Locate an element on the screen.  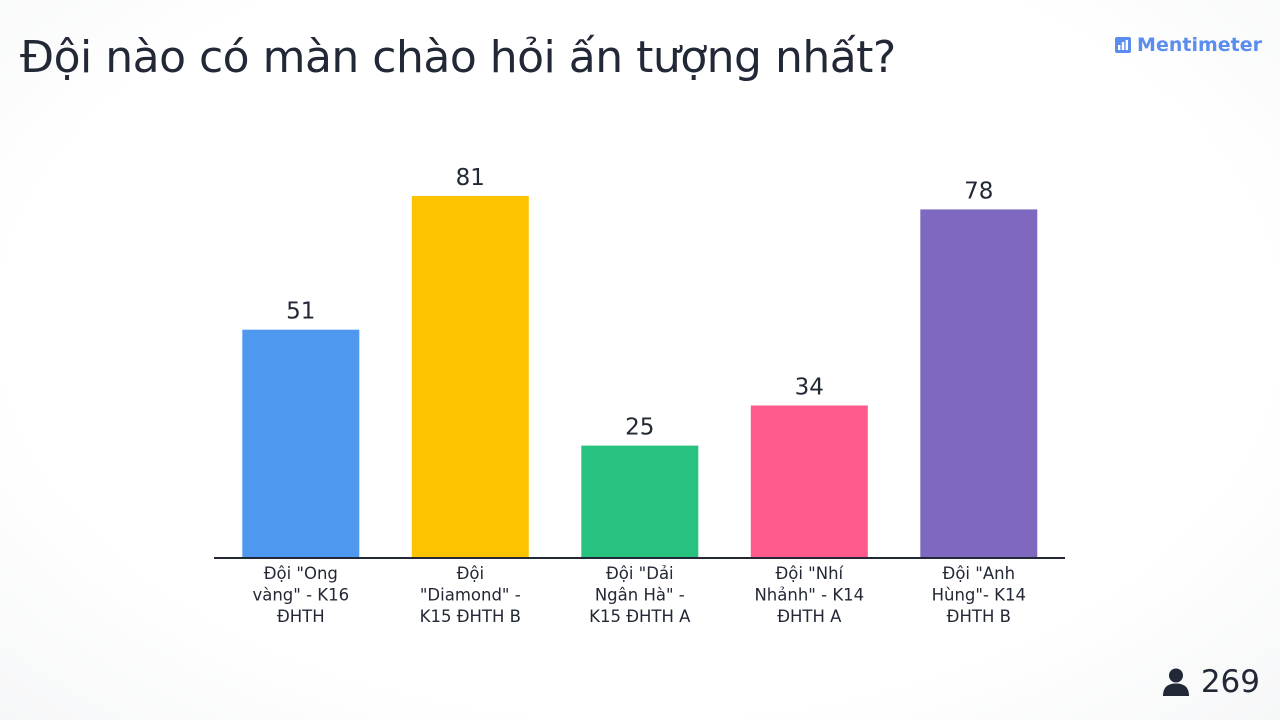
value-label-1: 51 is located at coordinates (300, 312).